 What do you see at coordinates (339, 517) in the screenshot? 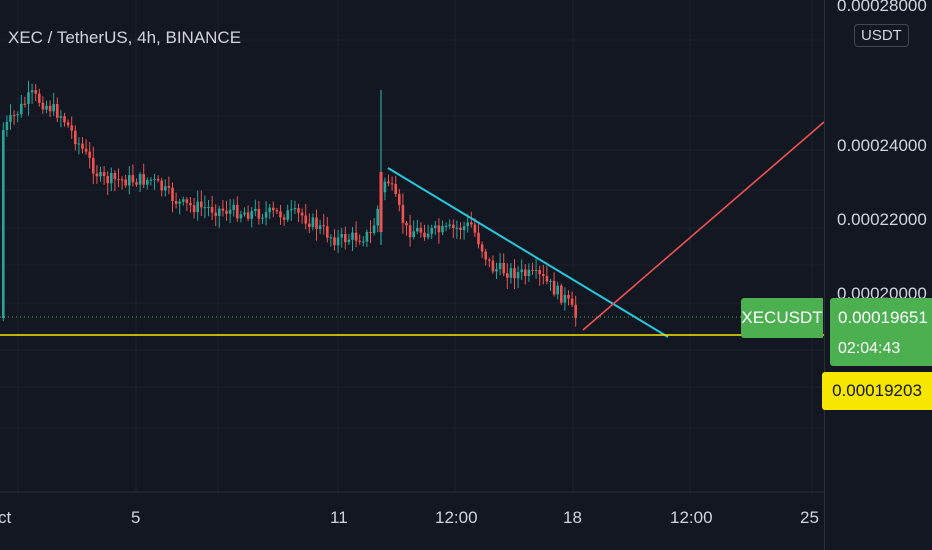
I see `time-label: 11` at bounding box center [339, 517].